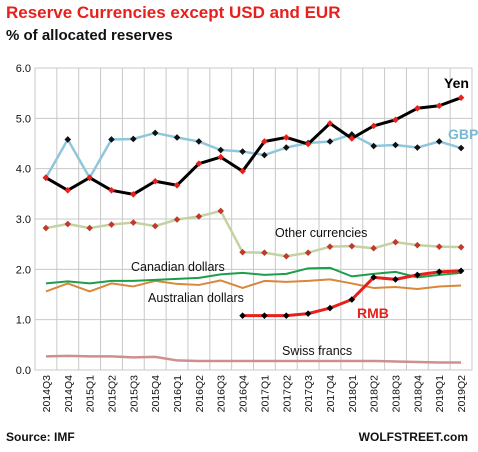  I want to click on x-tick-label: 2017Q2, so click(287, 394).